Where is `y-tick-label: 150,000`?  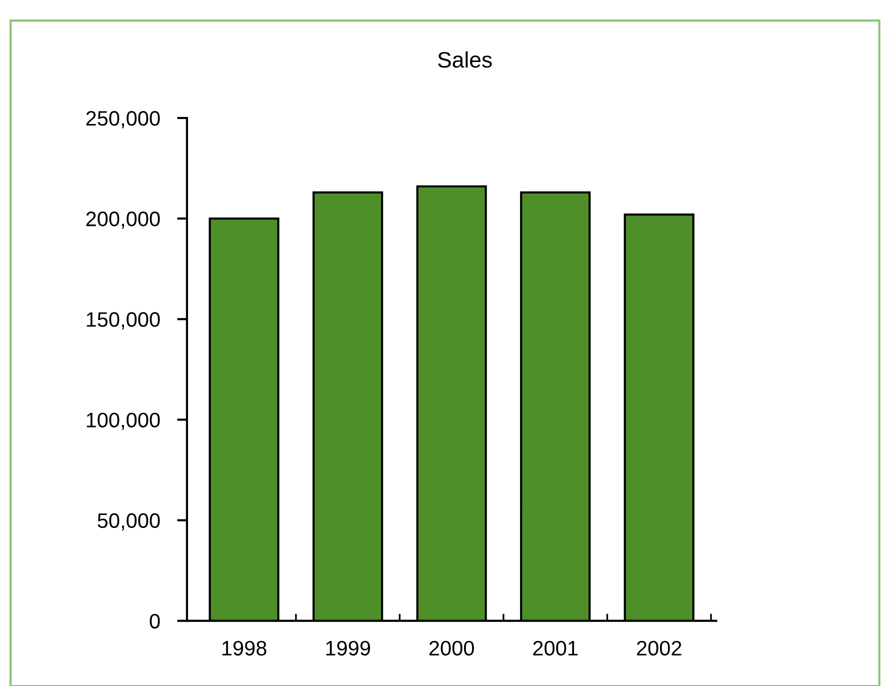 y-tick-label: 150,000 is located at coordinates (123, 321).